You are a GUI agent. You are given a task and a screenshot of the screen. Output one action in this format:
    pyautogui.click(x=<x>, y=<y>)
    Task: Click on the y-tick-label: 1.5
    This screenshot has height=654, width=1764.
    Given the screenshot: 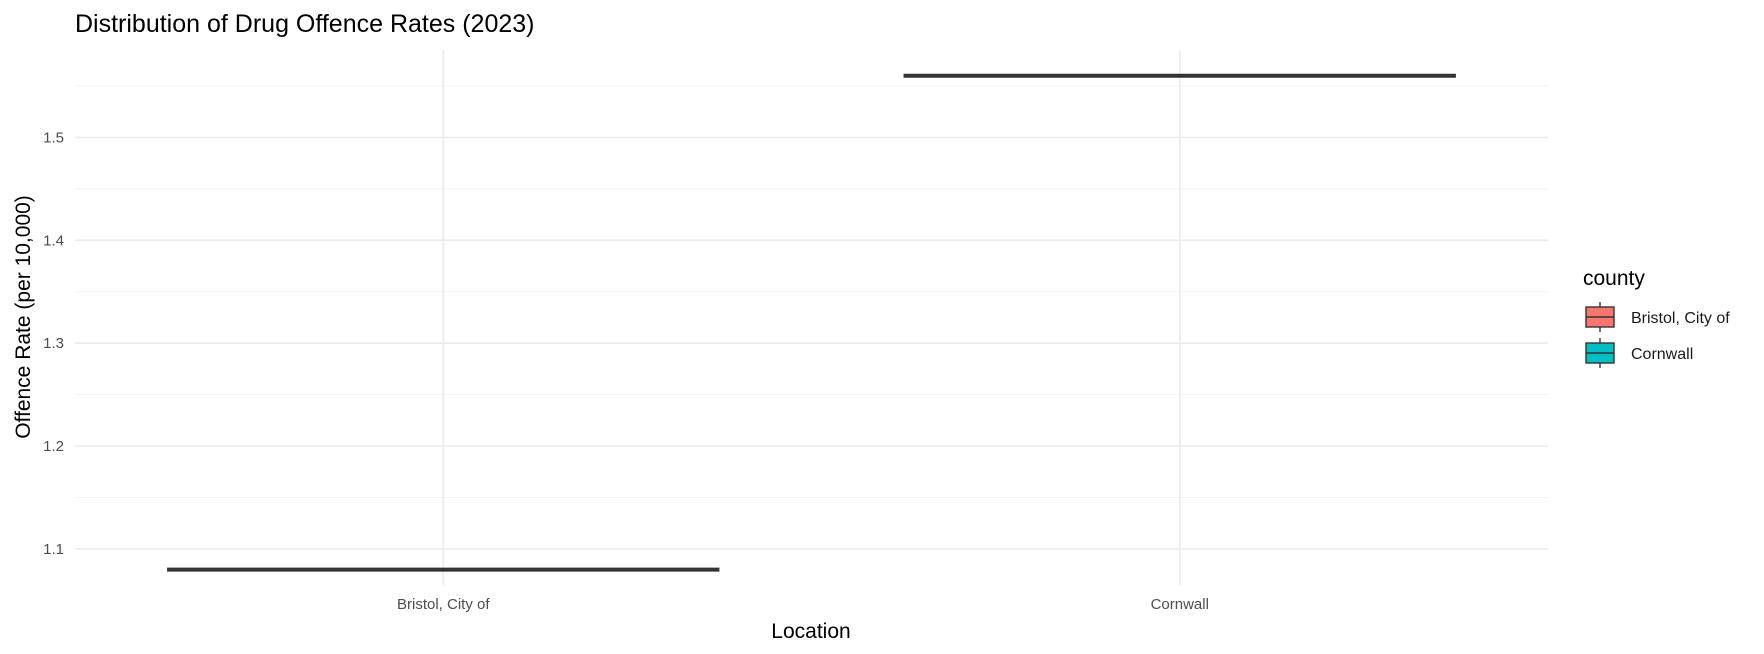 What is the action you would take?
    pyautogui.click(x=53, y=137)
    